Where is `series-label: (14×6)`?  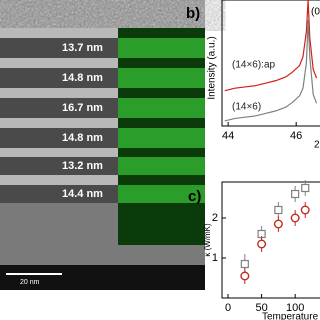 series-label: (14×6) is located at coordinates (246, 107).